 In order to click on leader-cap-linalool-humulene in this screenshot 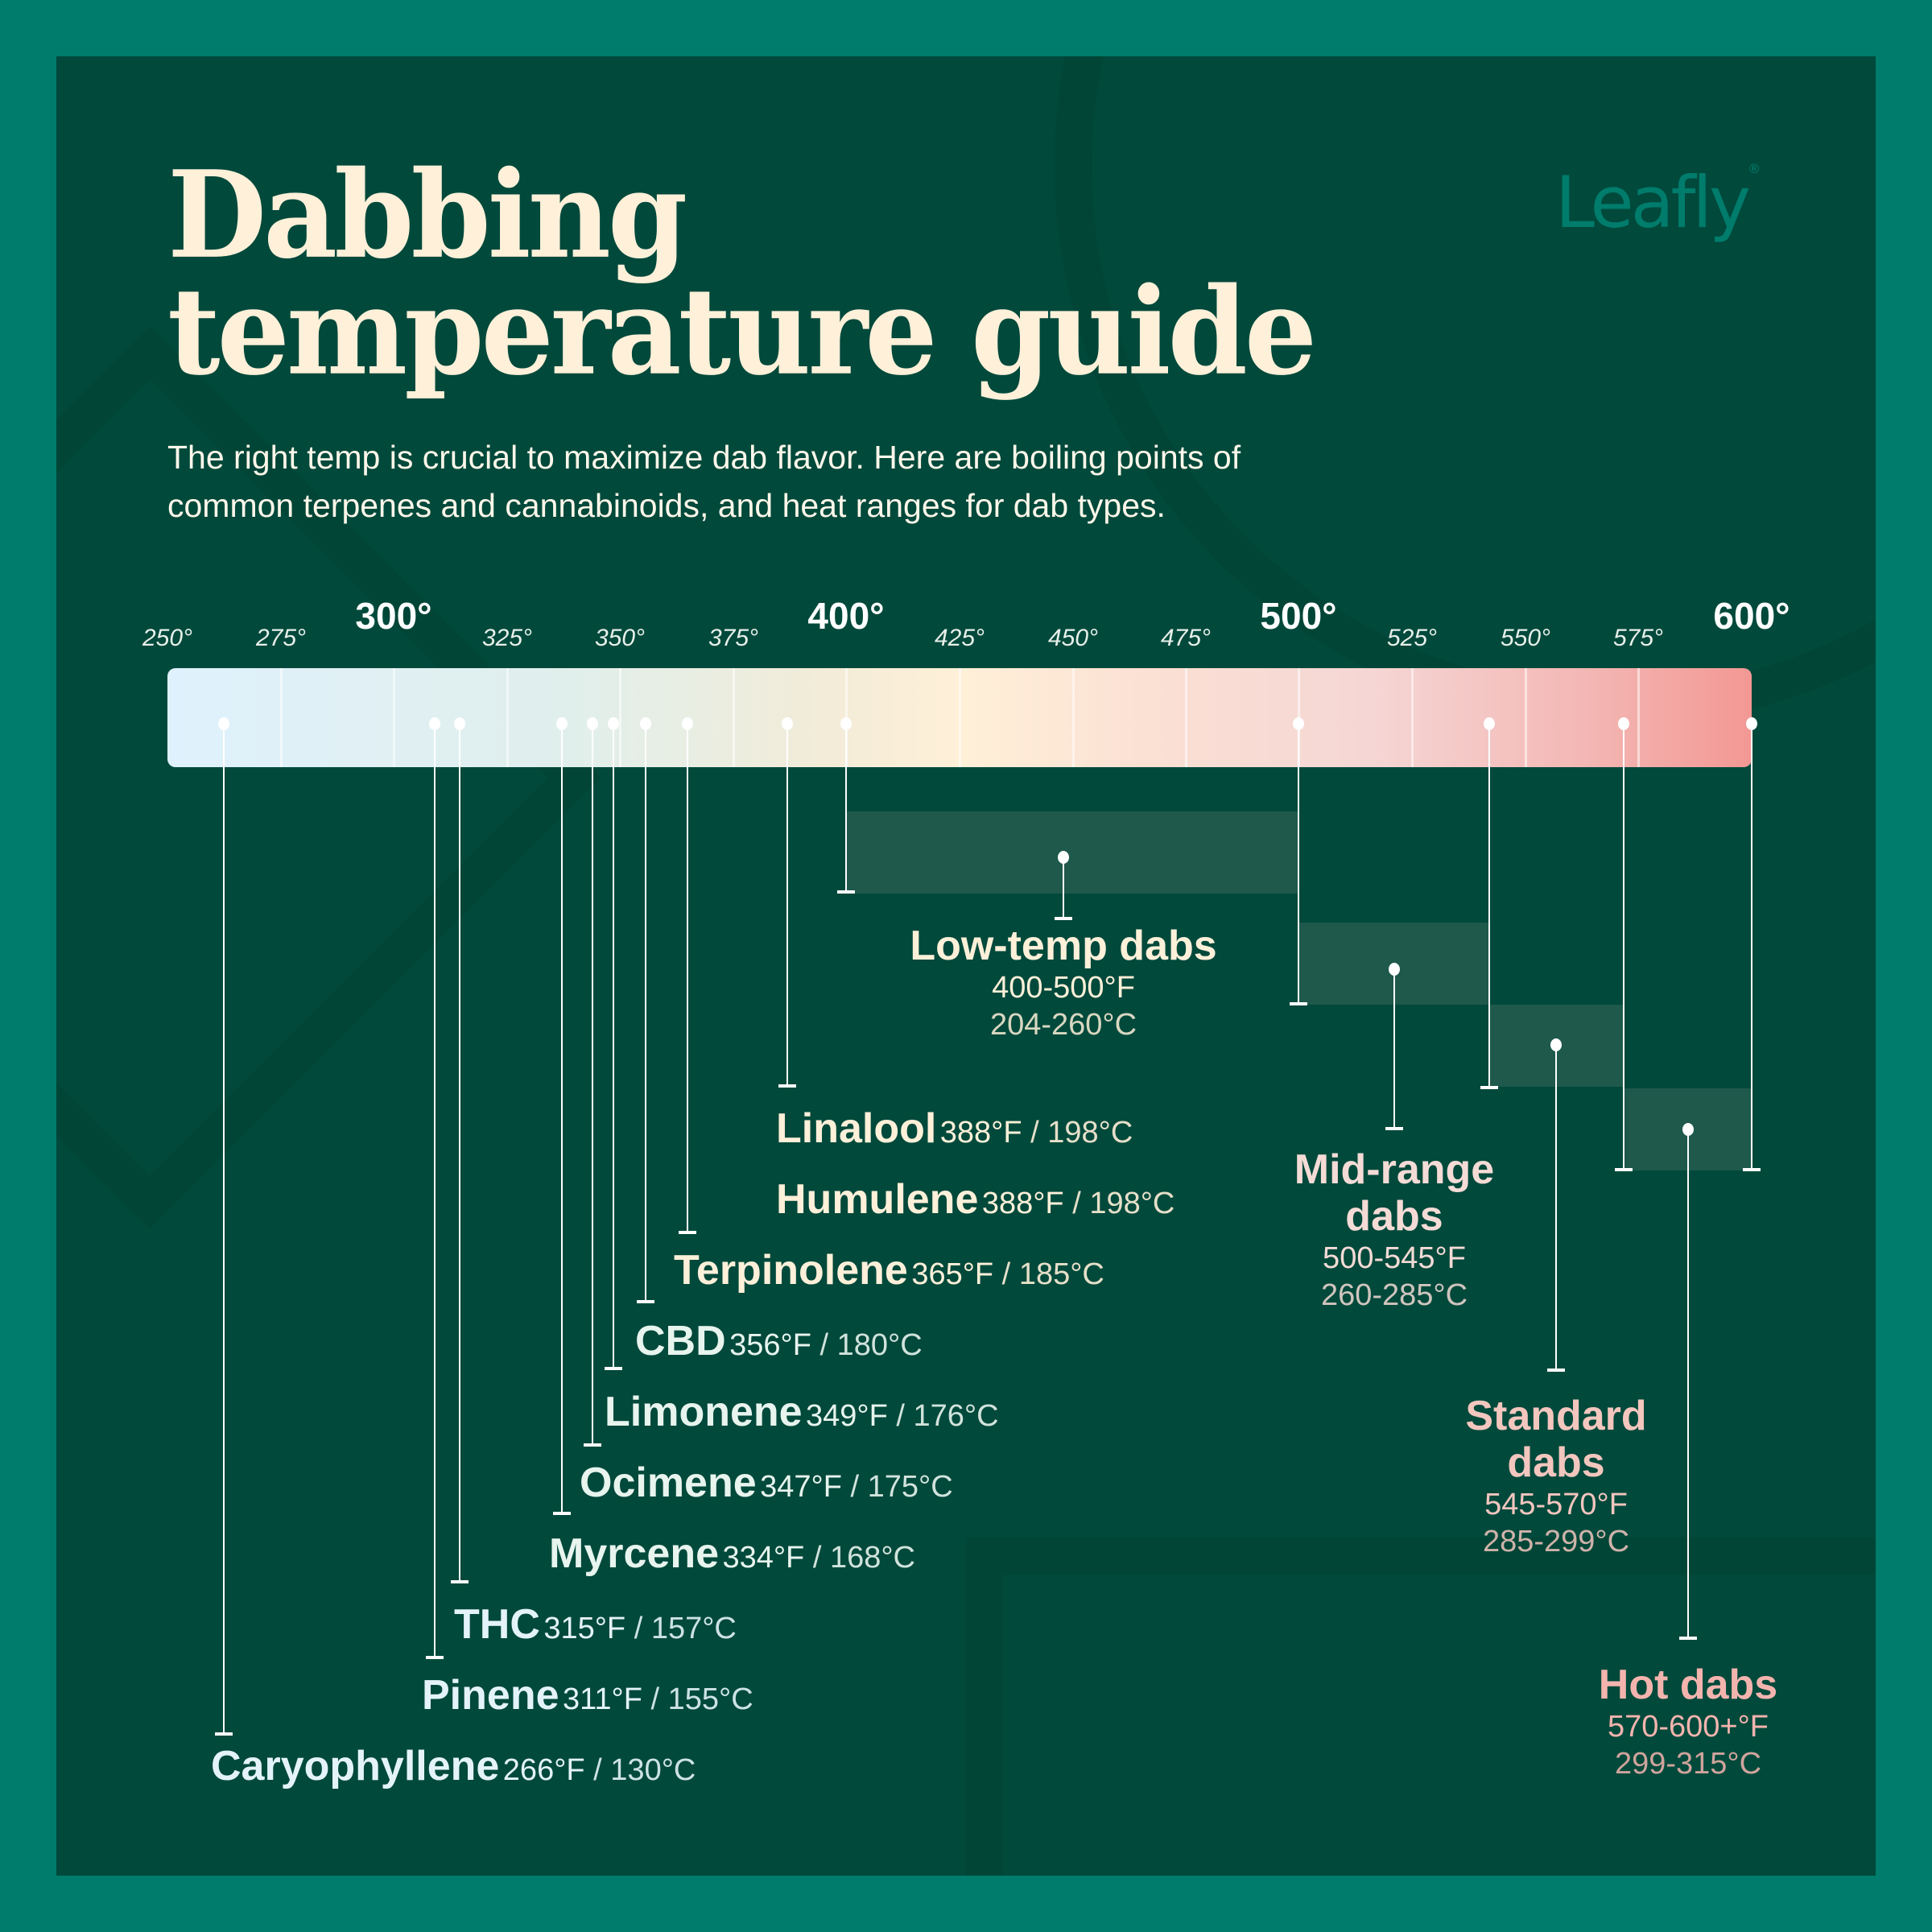, I will do `click(787, 1086)`.